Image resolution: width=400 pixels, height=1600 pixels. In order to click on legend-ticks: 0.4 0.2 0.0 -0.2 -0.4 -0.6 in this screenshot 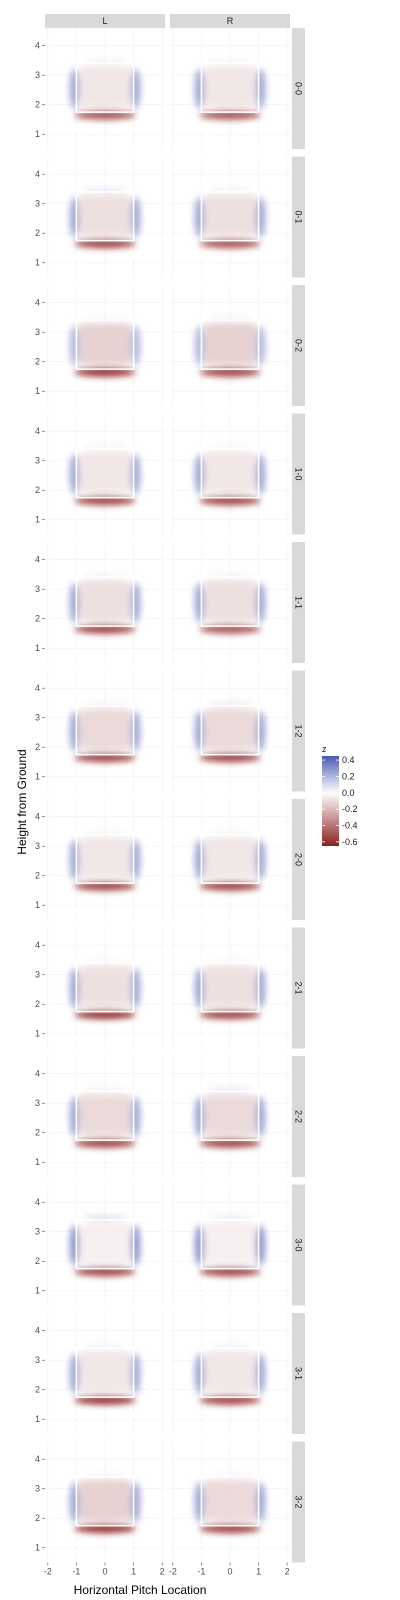, I will do `click(340, 801)`.